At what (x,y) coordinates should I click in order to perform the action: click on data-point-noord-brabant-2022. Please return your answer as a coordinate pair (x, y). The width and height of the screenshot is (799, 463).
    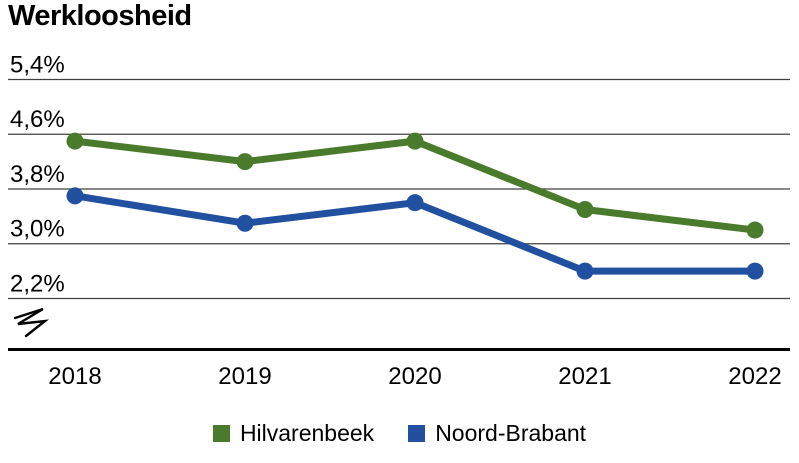
    Looking at the image, I should click on (755, 271).